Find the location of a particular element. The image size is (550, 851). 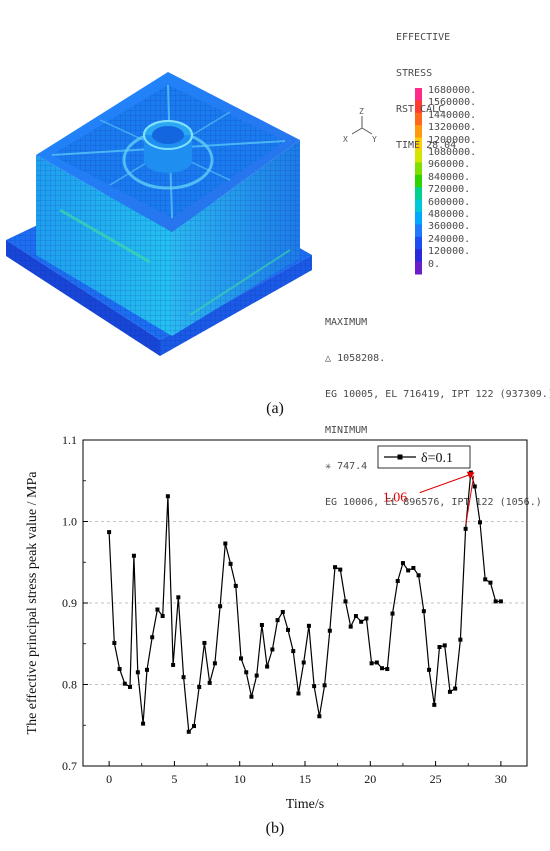

x-tick-label: 0 is located at coordinates (109, 779).